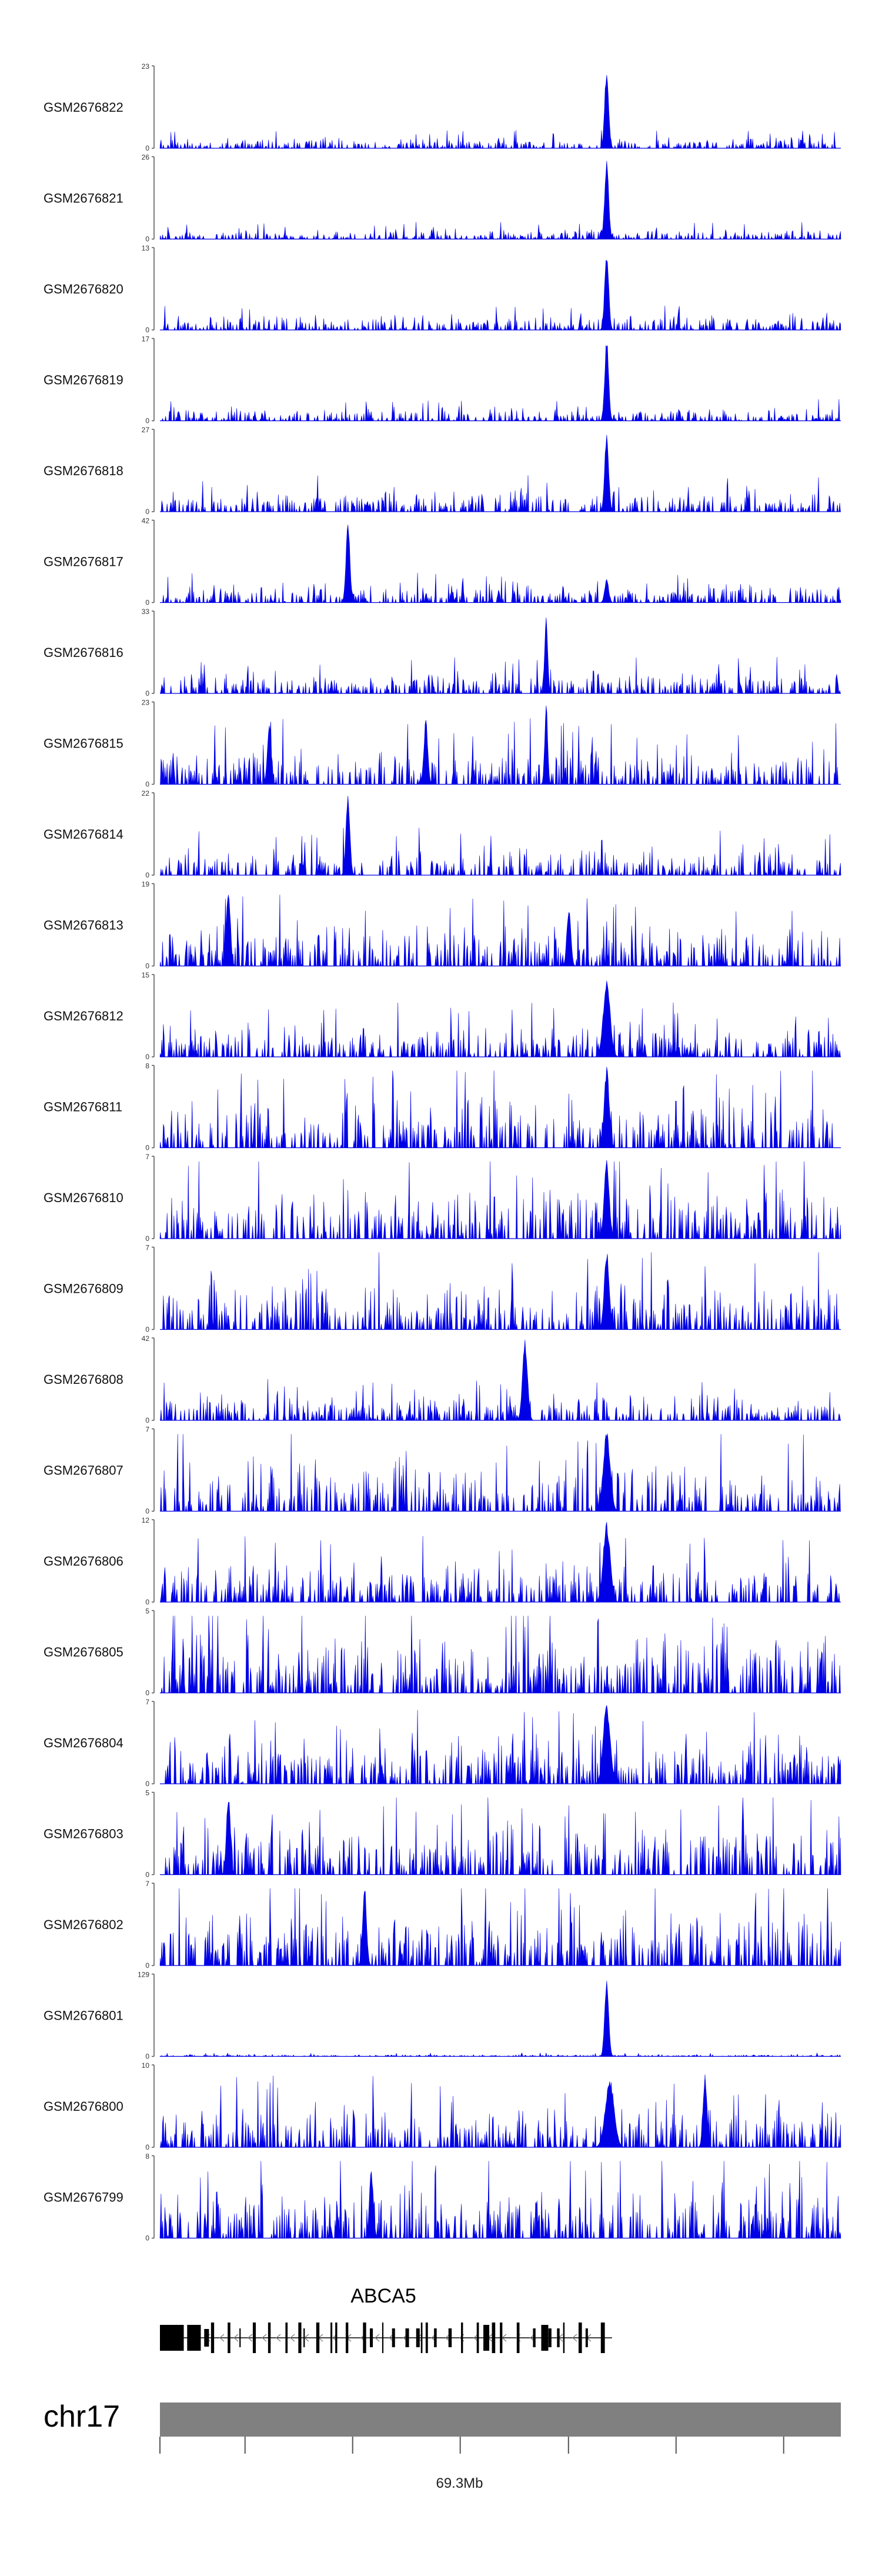  I want to click on track-GSM2676817: GSM2676817 42 0, so click(442, 562).